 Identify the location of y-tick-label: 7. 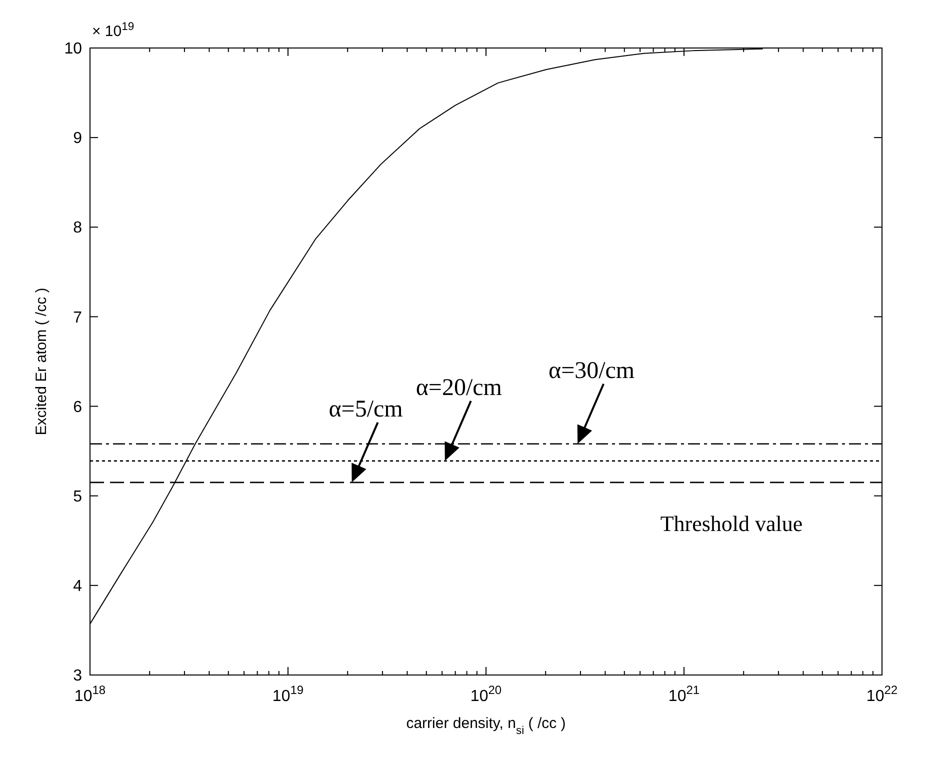
(77, 317).